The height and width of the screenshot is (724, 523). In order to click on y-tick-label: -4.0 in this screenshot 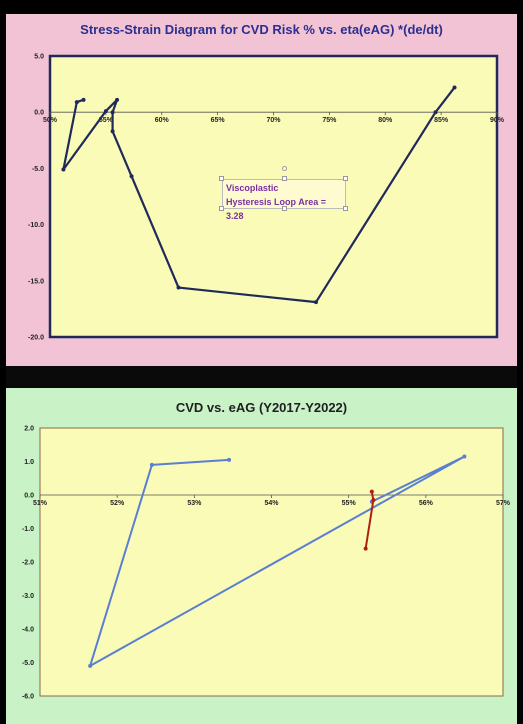, I will do `click(28, 630)`.